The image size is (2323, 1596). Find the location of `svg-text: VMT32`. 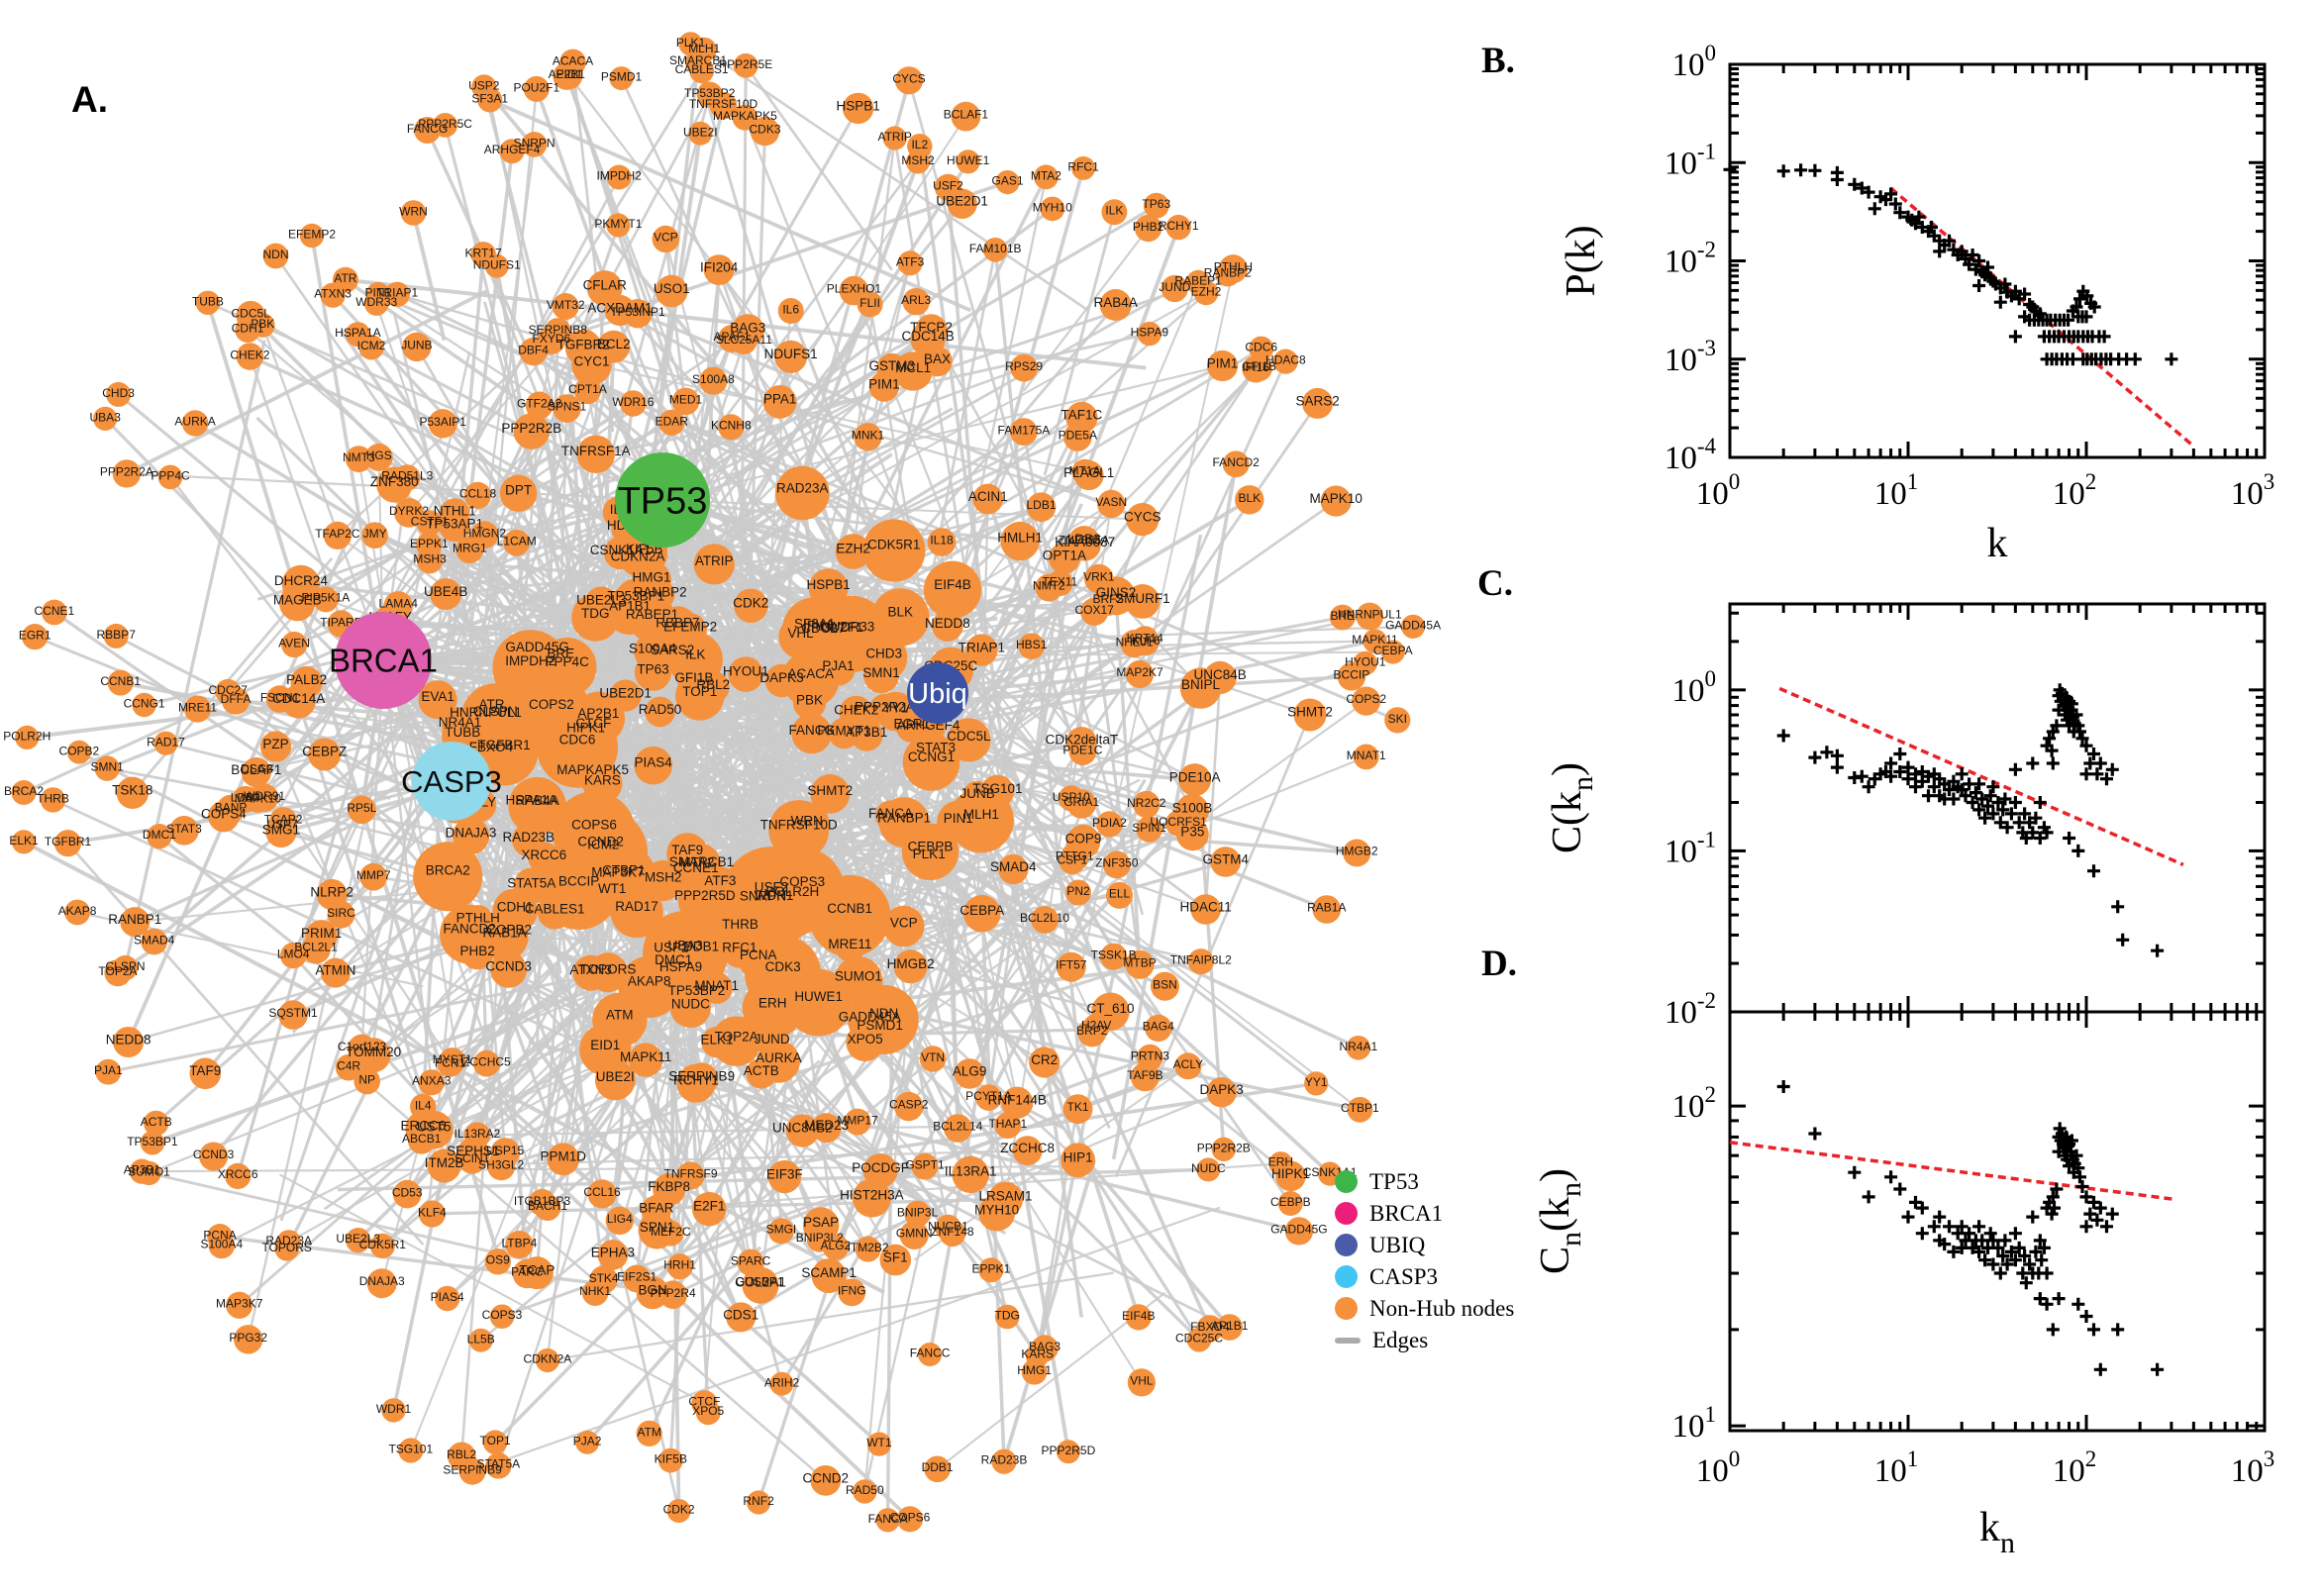

svg-text: VMT32 is located at coordinates (566, 305).